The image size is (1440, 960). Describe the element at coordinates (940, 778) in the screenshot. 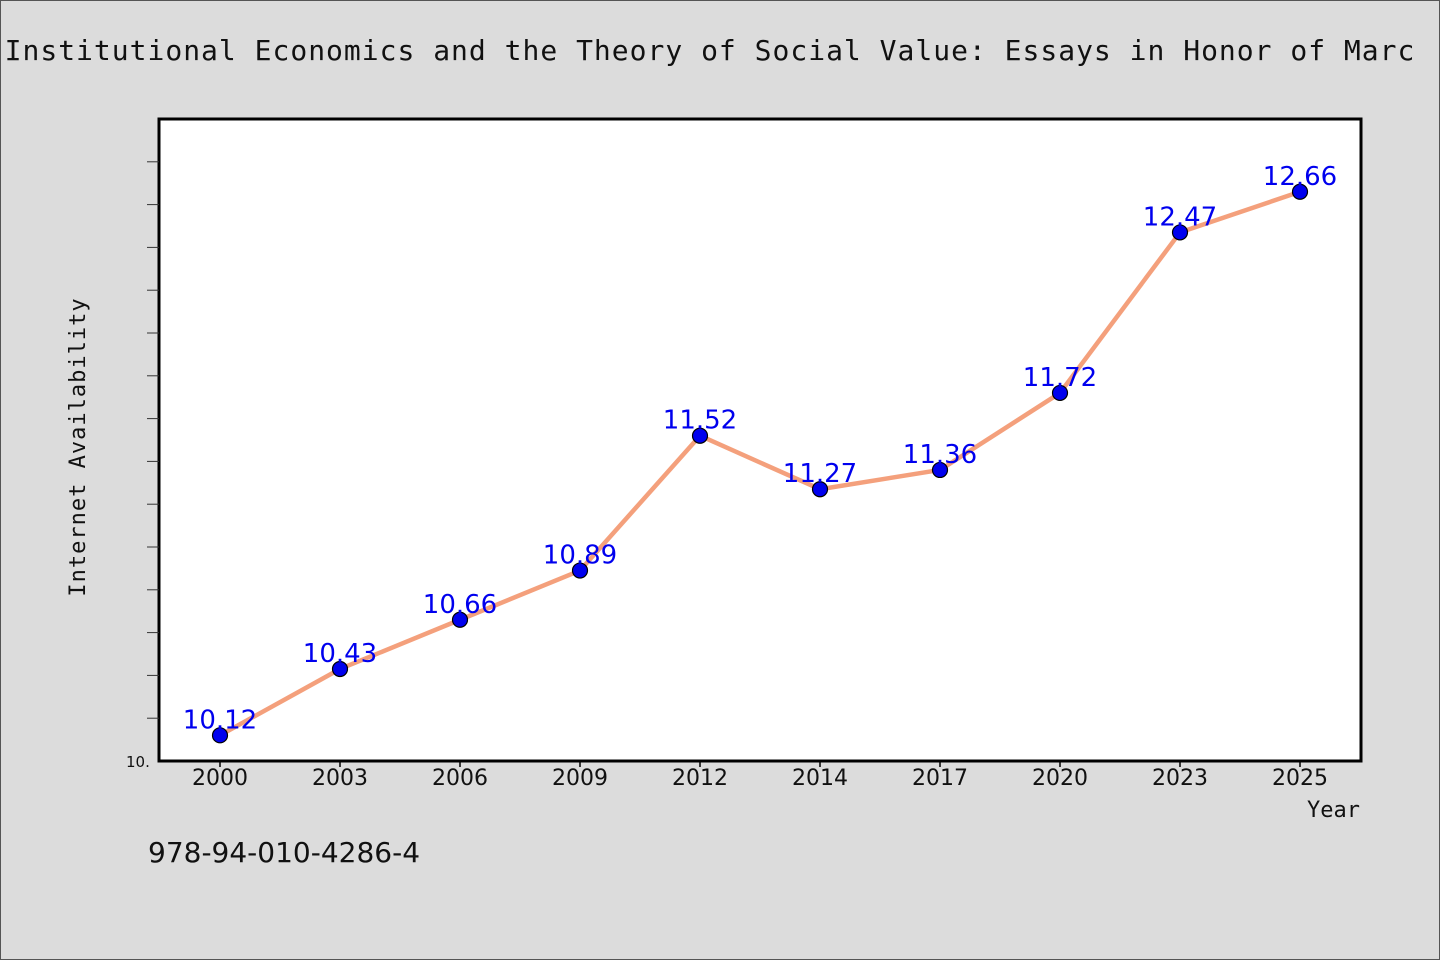

I see `x-tick-label: 2017` at that location.